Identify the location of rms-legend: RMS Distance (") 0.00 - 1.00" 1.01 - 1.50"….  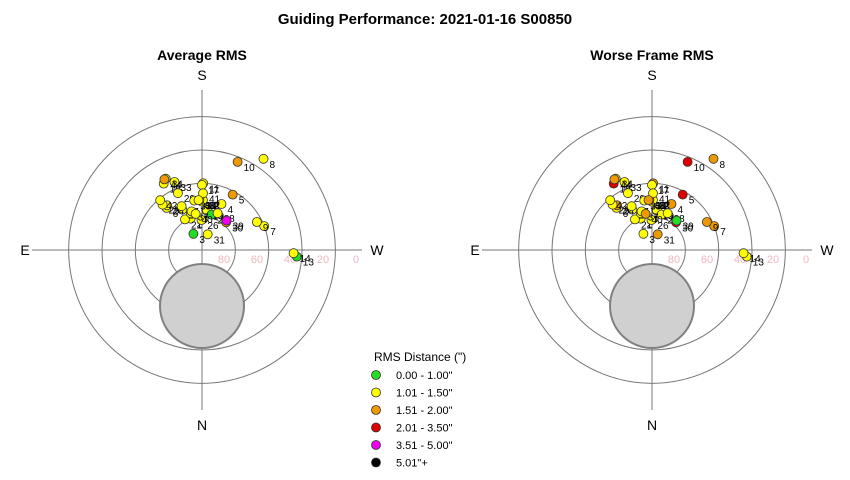
(418, 410).